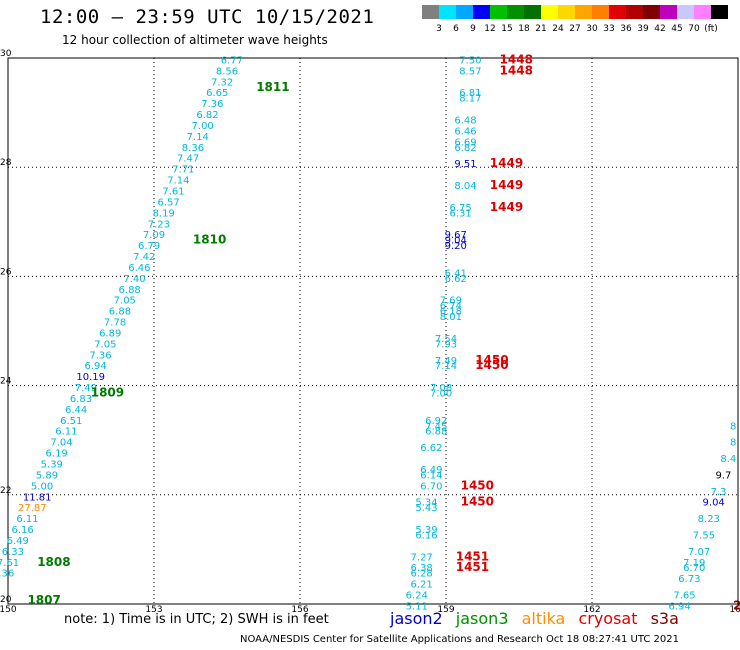 The image size is (740, 650). I want to click on colorbar-label: 6, so click(456, 29).